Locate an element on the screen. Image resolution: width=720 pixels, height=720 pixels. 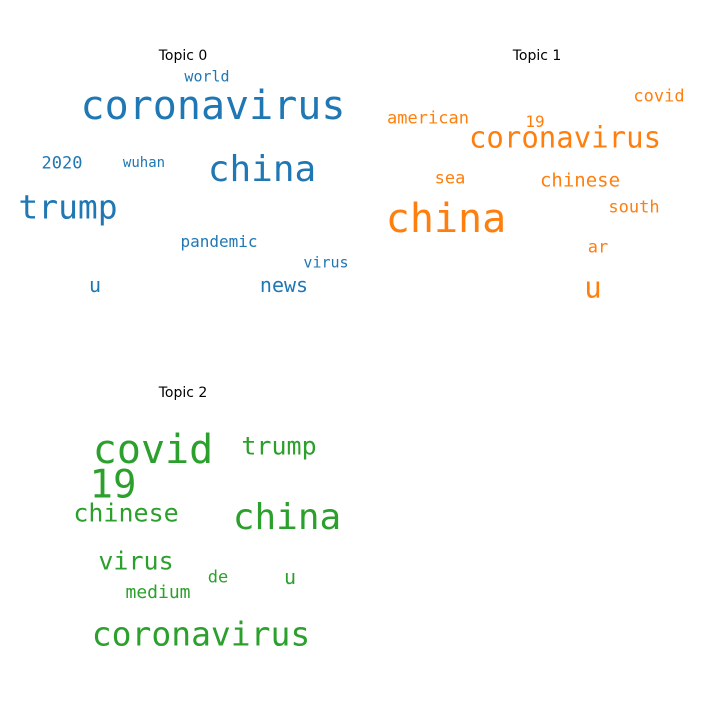
topic-2-word-trump: trump is located at coordinates (279, 446).